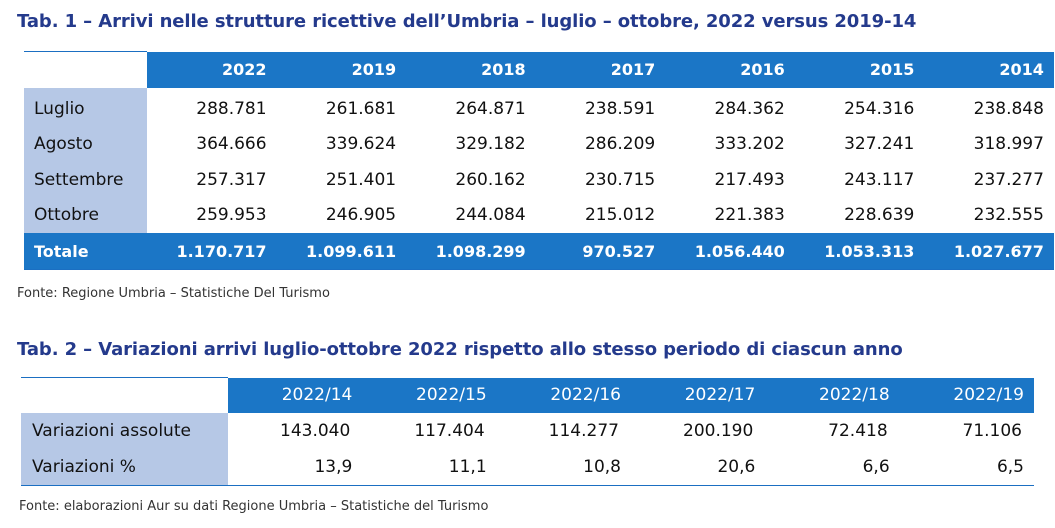  I want to click on table-cell: 284.362, so click(749, 108).